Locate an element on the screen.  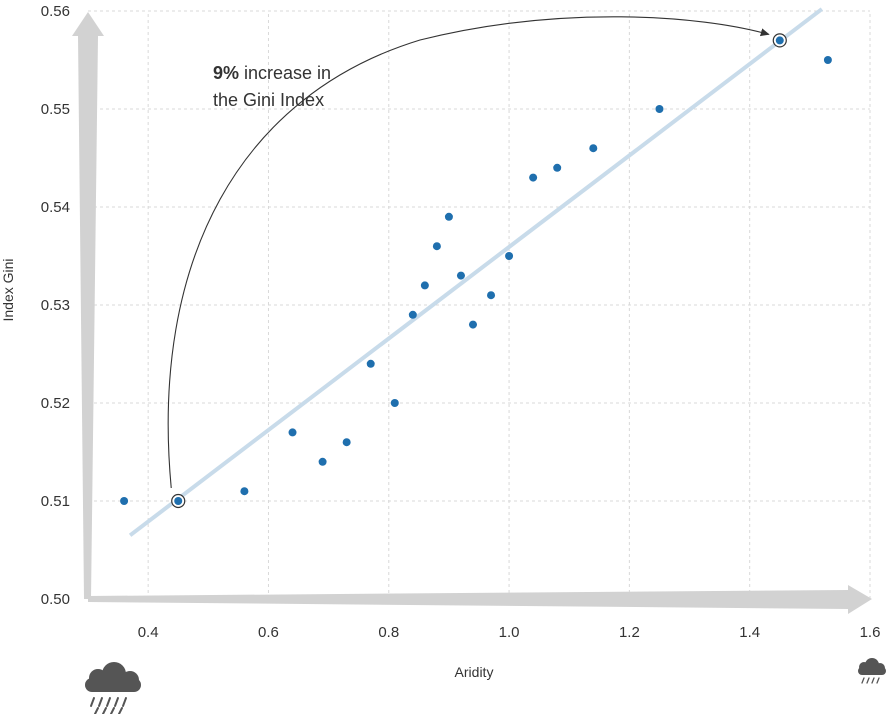
x-tick-label: 1.6 is located at coordinates (870, 632).